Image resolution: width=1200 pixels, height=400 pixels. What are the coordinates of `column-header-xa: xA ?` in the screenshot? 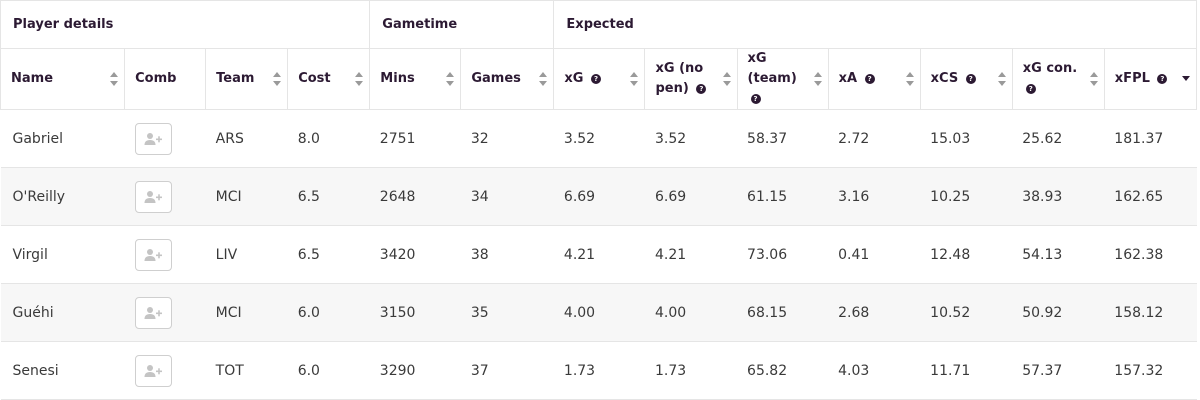 It's located at (874, 79).